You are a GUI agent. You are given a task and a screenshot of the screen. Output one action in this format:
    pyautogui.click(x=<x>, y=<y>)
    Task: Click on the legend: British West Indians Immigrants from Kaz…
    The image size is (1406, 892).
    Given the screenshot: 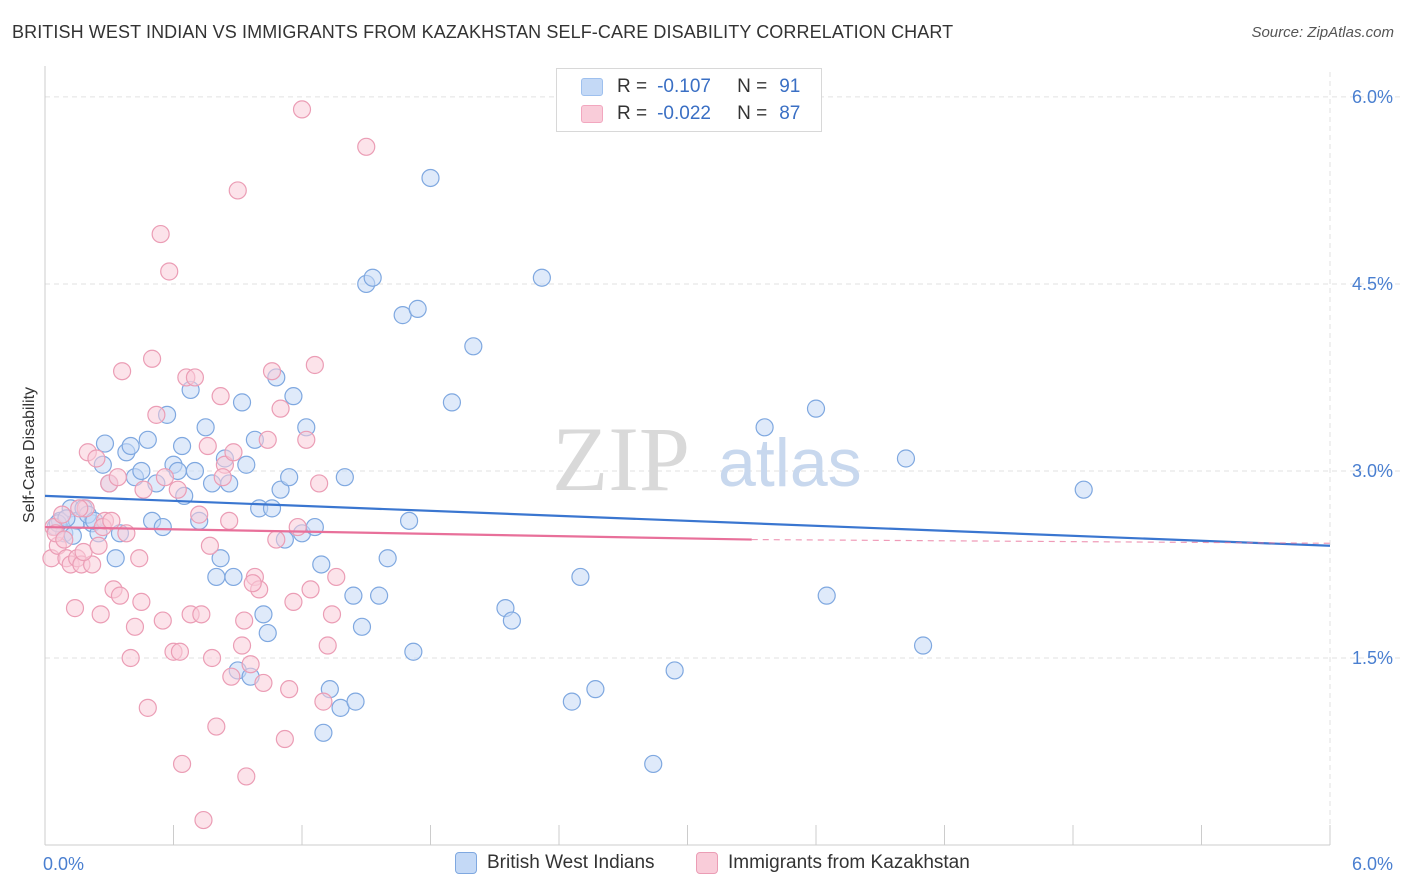 What is the action you would take?
    pyautogui.click(x=703, y=864)
    